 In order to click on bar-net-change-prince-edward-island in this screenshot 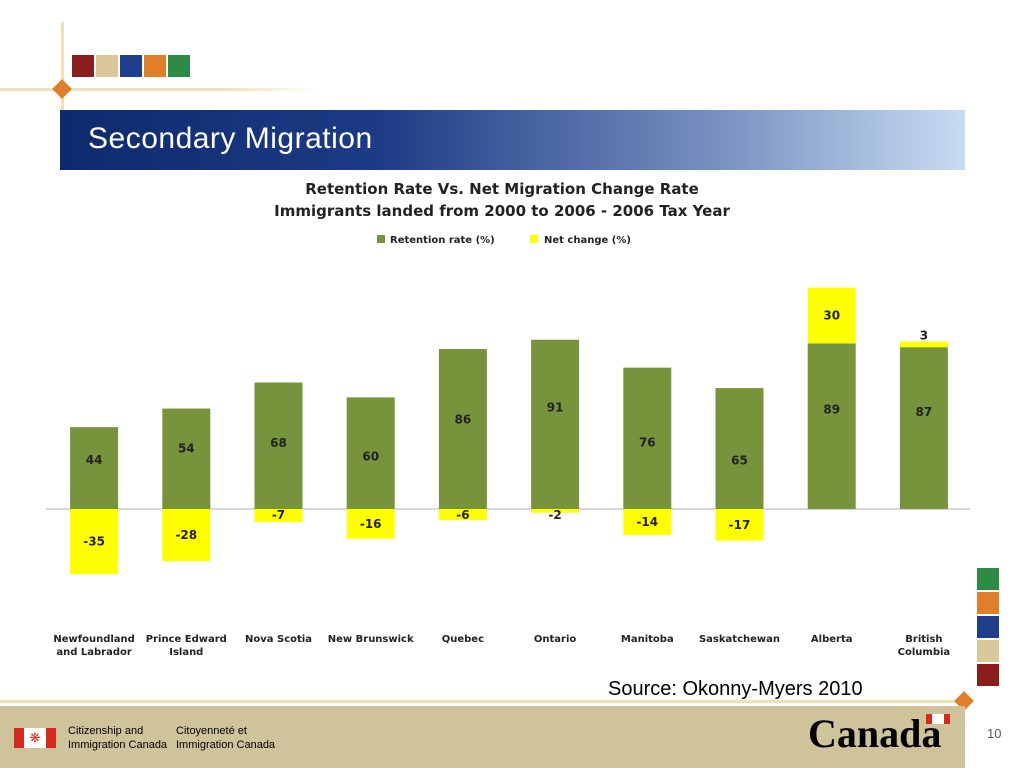, I will do `click(186, 535)`.